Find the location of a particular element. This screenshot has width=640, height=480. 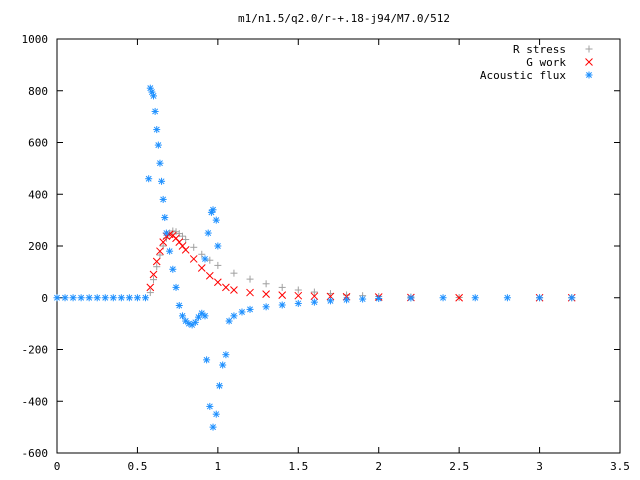

legend-marker-acoustic-flux is located at coordinates (589, 75).